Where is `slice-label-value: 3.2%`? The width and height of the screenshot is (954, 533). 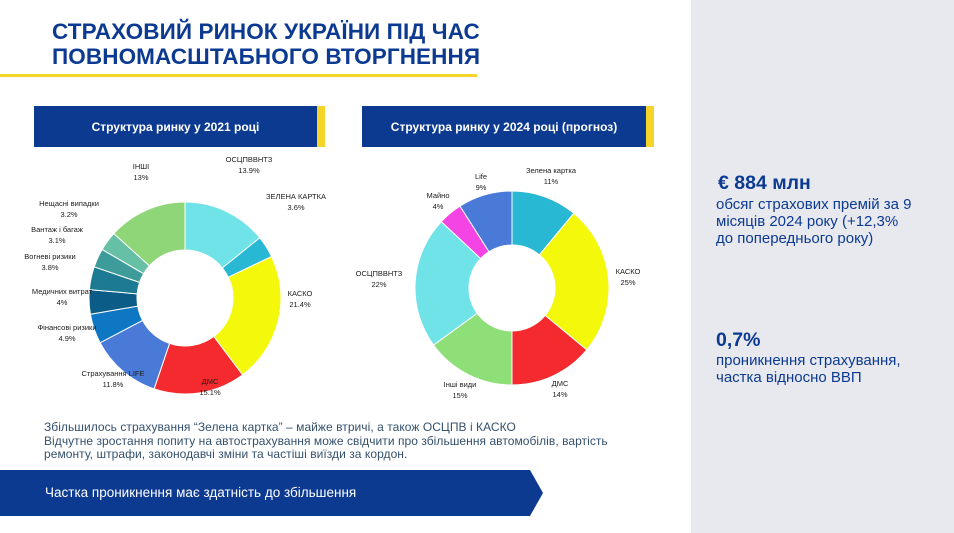 slice-label-value: 3.2% is located at coordinates (68, 214).